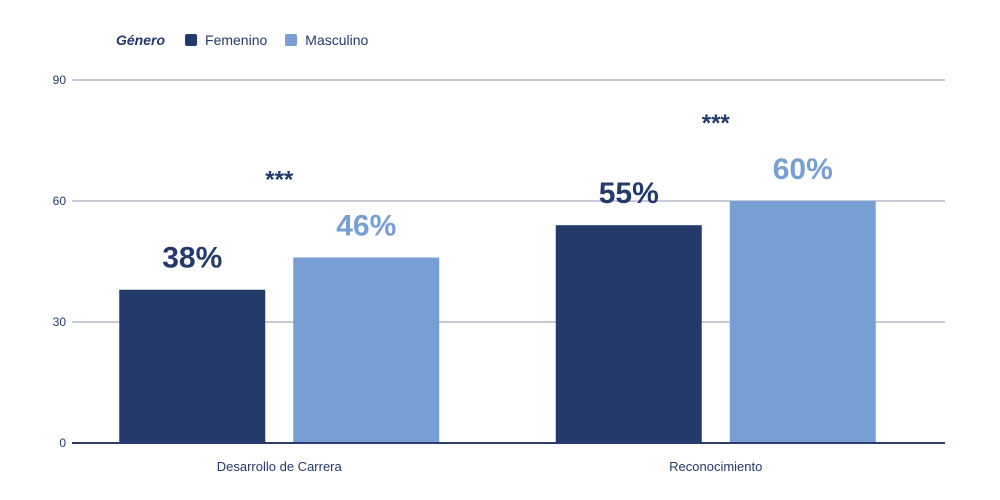  Describe the element at coordinates (141, 40) in the screenshot. I see `legend-title: Género` at that location.